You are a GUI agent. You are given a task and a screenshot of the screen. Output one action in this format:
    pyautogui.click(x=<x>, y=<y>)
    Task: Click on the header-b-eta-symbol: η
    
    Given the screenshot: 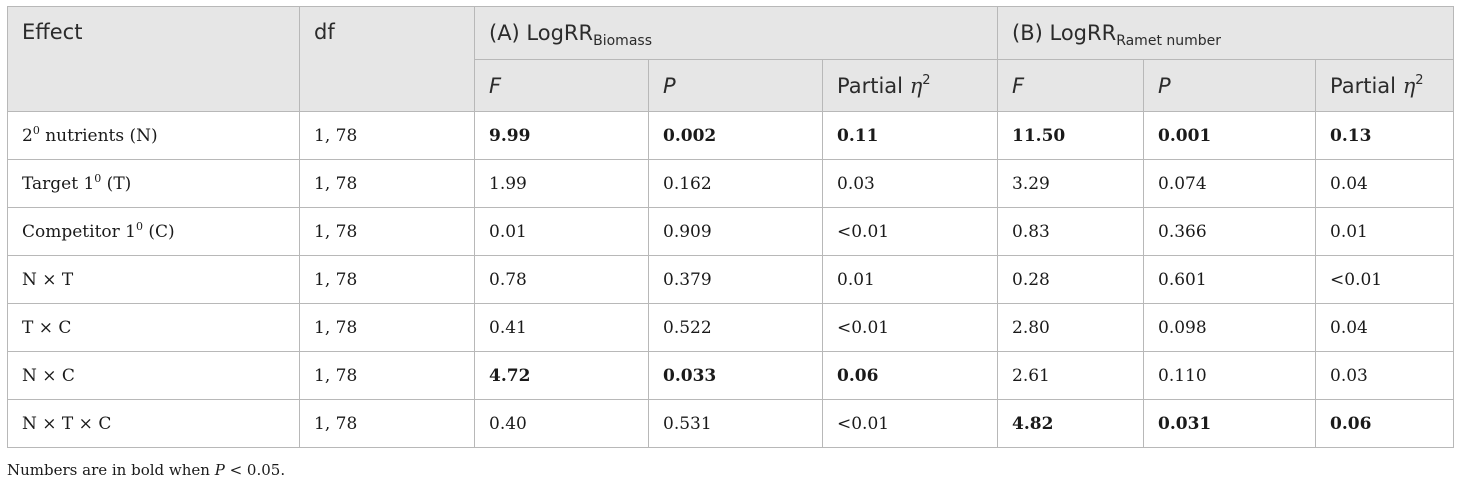 What is the action you would take?
    pyautogui.click(x=1409, y=85)
    